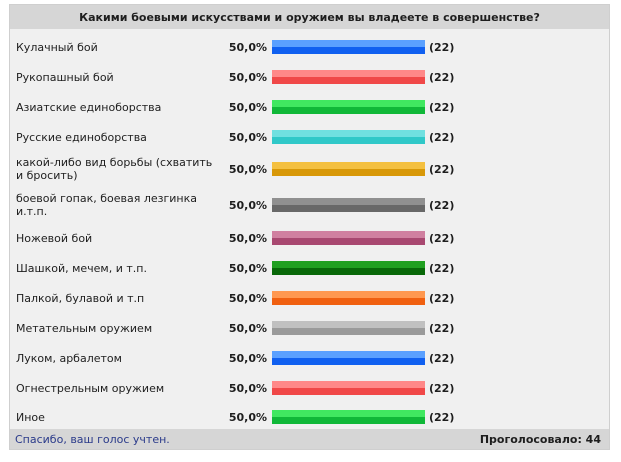 The height and width of the screenshot is (462, 621). Describe the element at coordinates (69, 358) in the screenshot. I see `option-label: Луком, арбалетом` at that location.